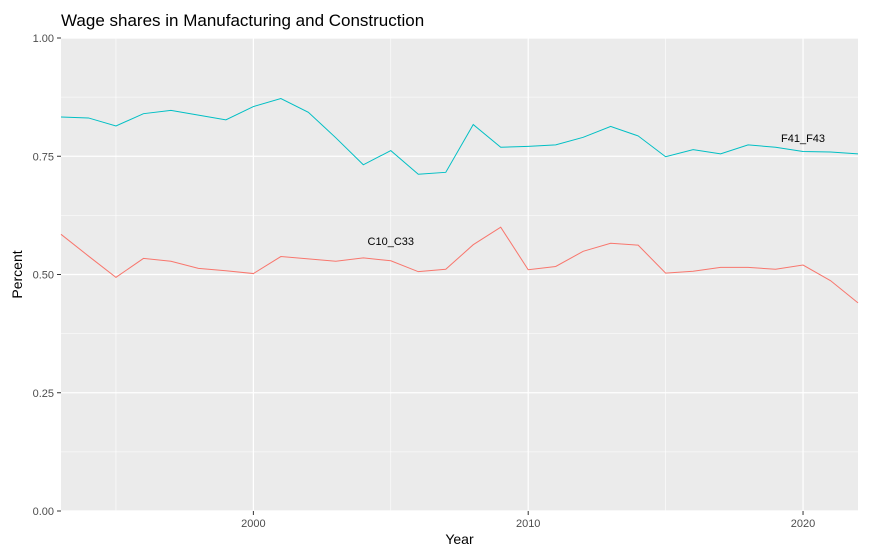 This screenshot has height=558, width=872. What do you see at coordinates (17, 274) in the screenshot?
I see `y-axis-title: Percent` at bounding box center [17, 274].